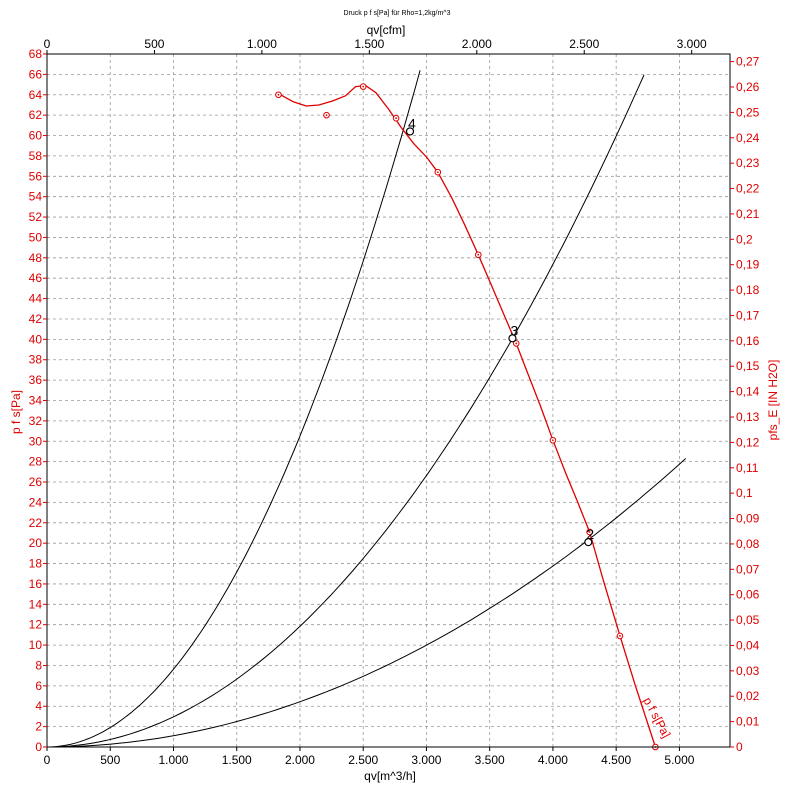 The height and width of the screenshot is (794, 794). What do you see at coordinates (477, 44) in the screenshot?
I see `top-tick-label: 2.000` at bounding box center [477, 44].